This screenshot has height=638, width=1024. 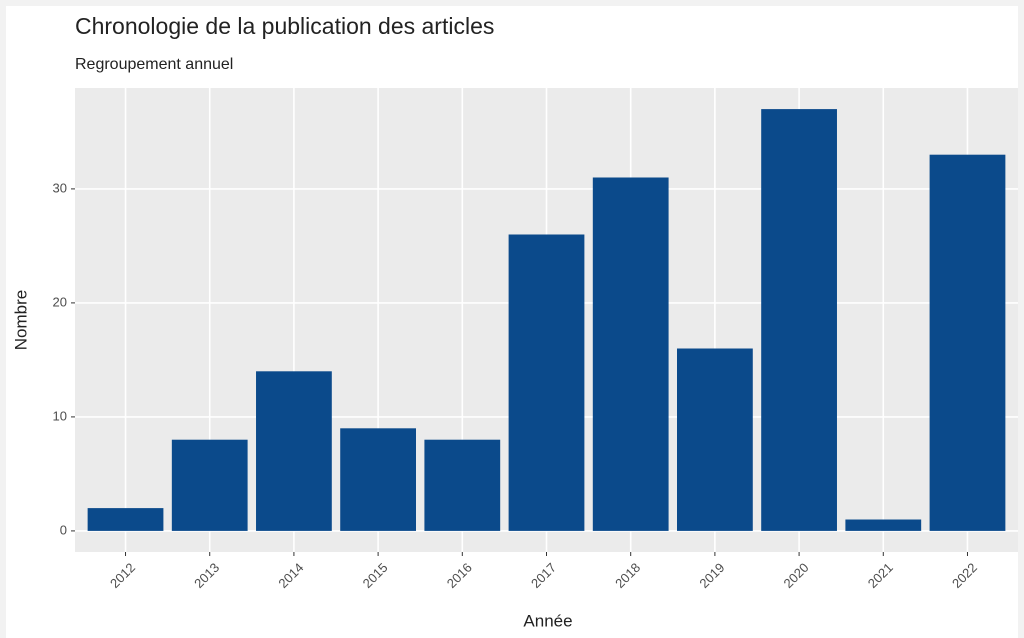 I want to click on y-tick-label: 30, so click(x=60, y=187).